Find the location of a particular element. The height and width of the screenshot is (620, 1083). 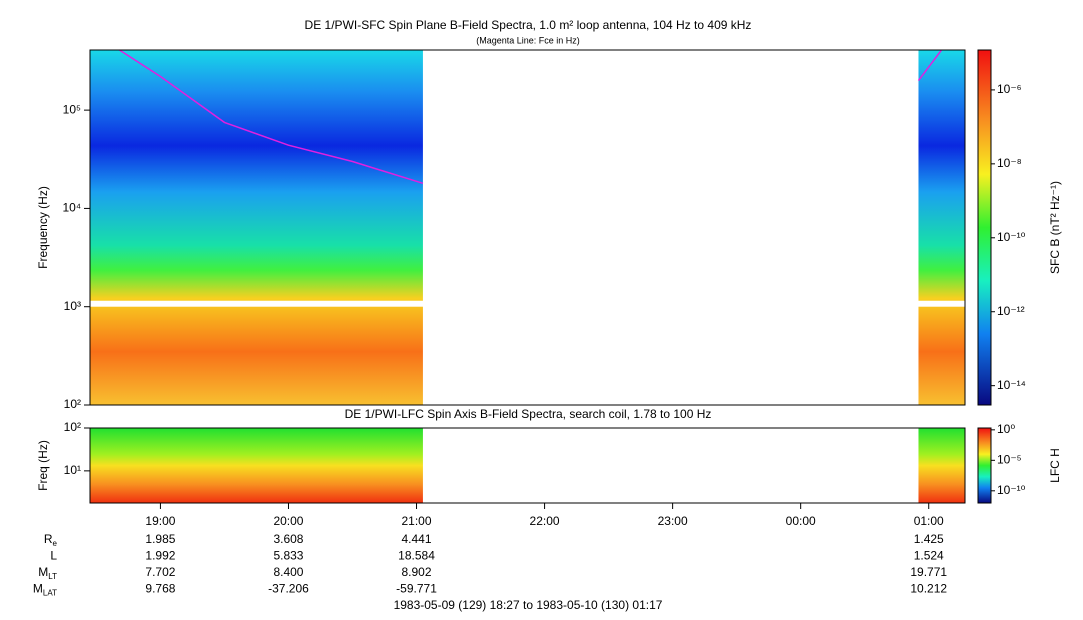

ephemeris-label: L is located at coordinates (53, 556).